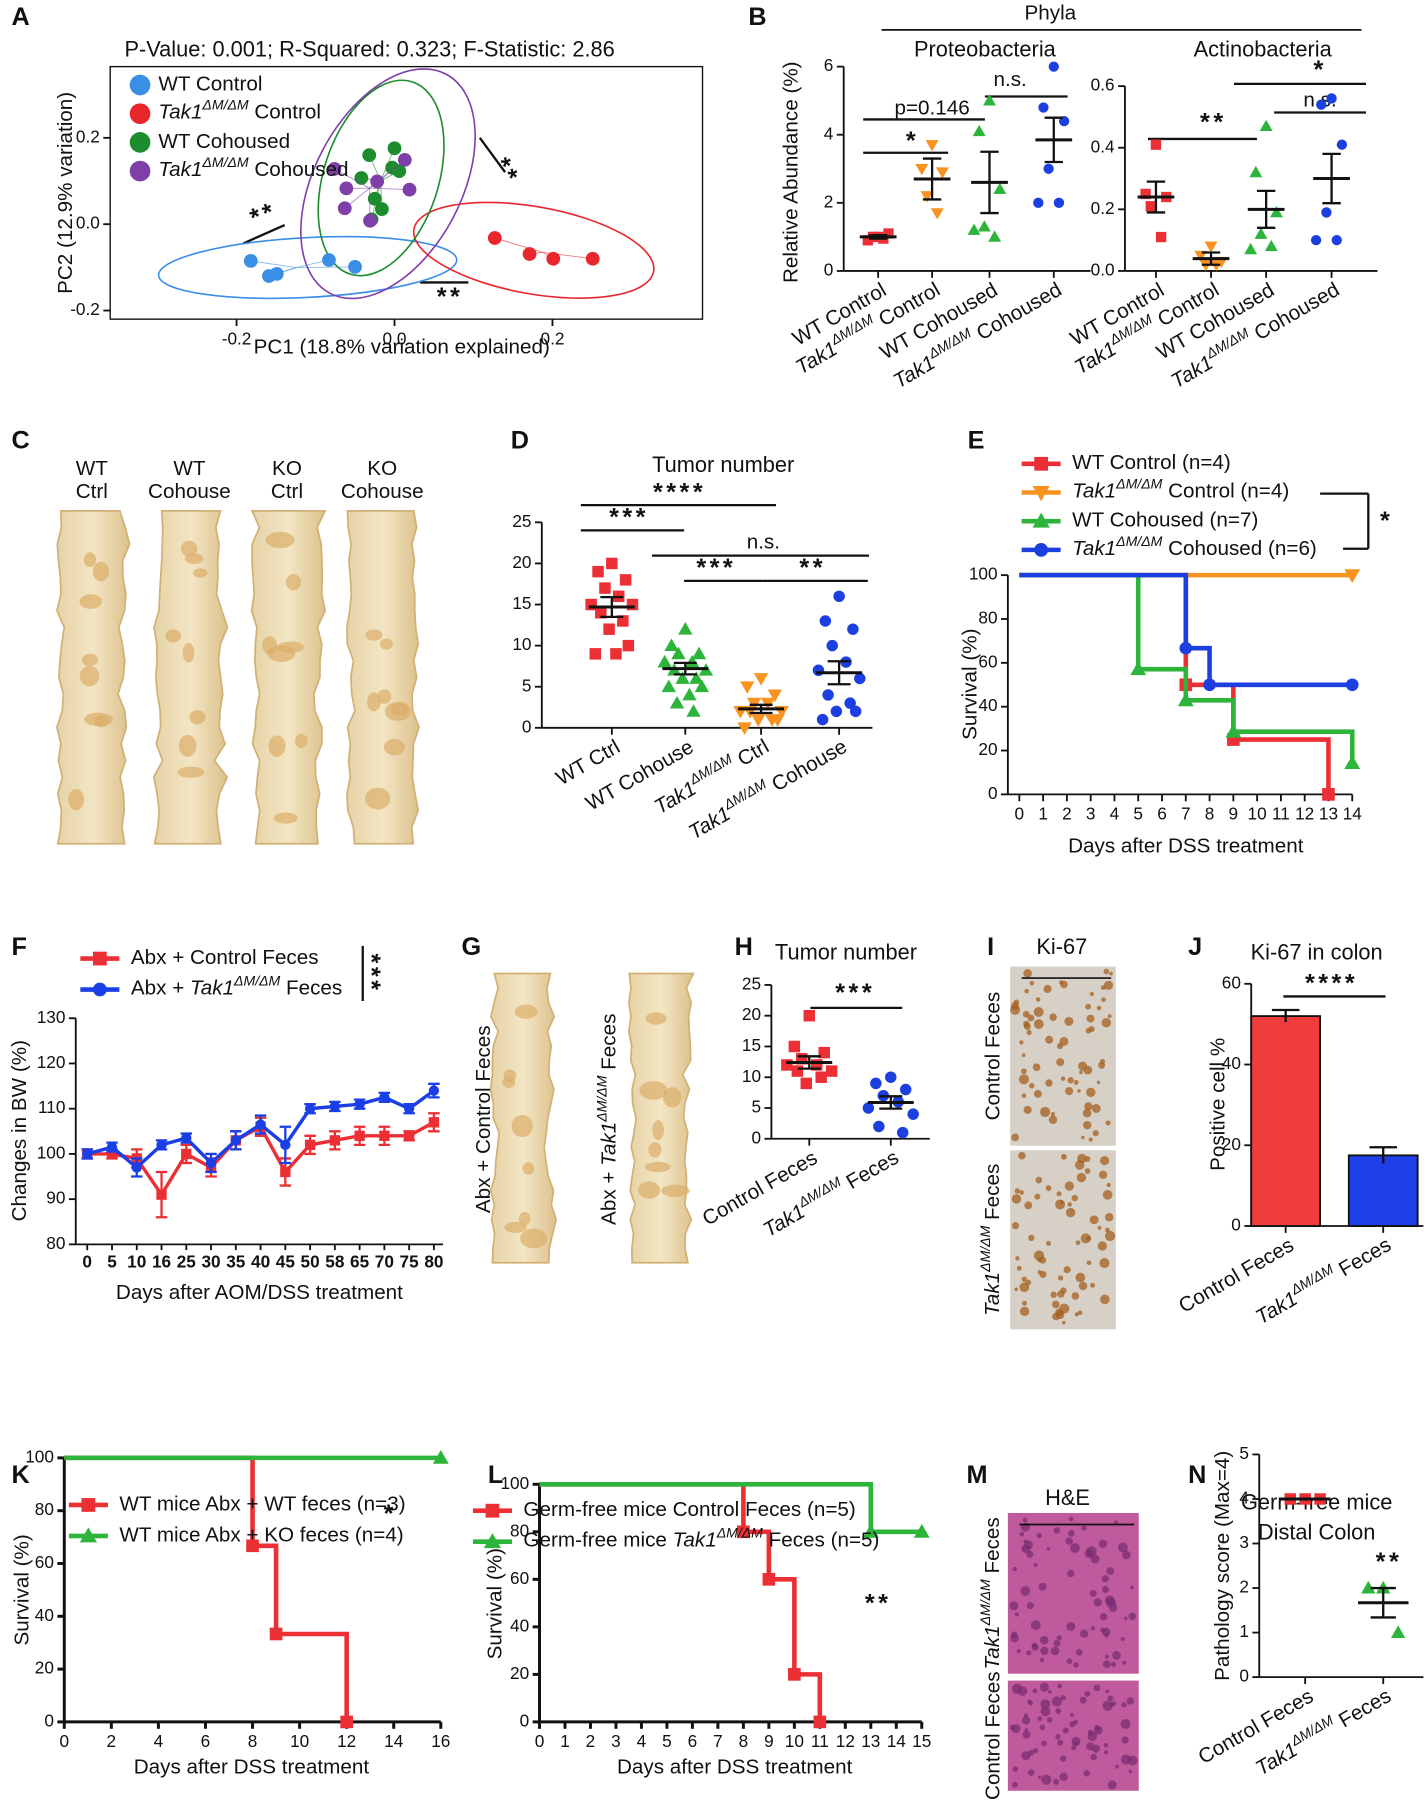  What do you see at coordinates (540, 1741) in the screenshot?
I see `x-tick-label: 0` at bounding box center [540, 1741].